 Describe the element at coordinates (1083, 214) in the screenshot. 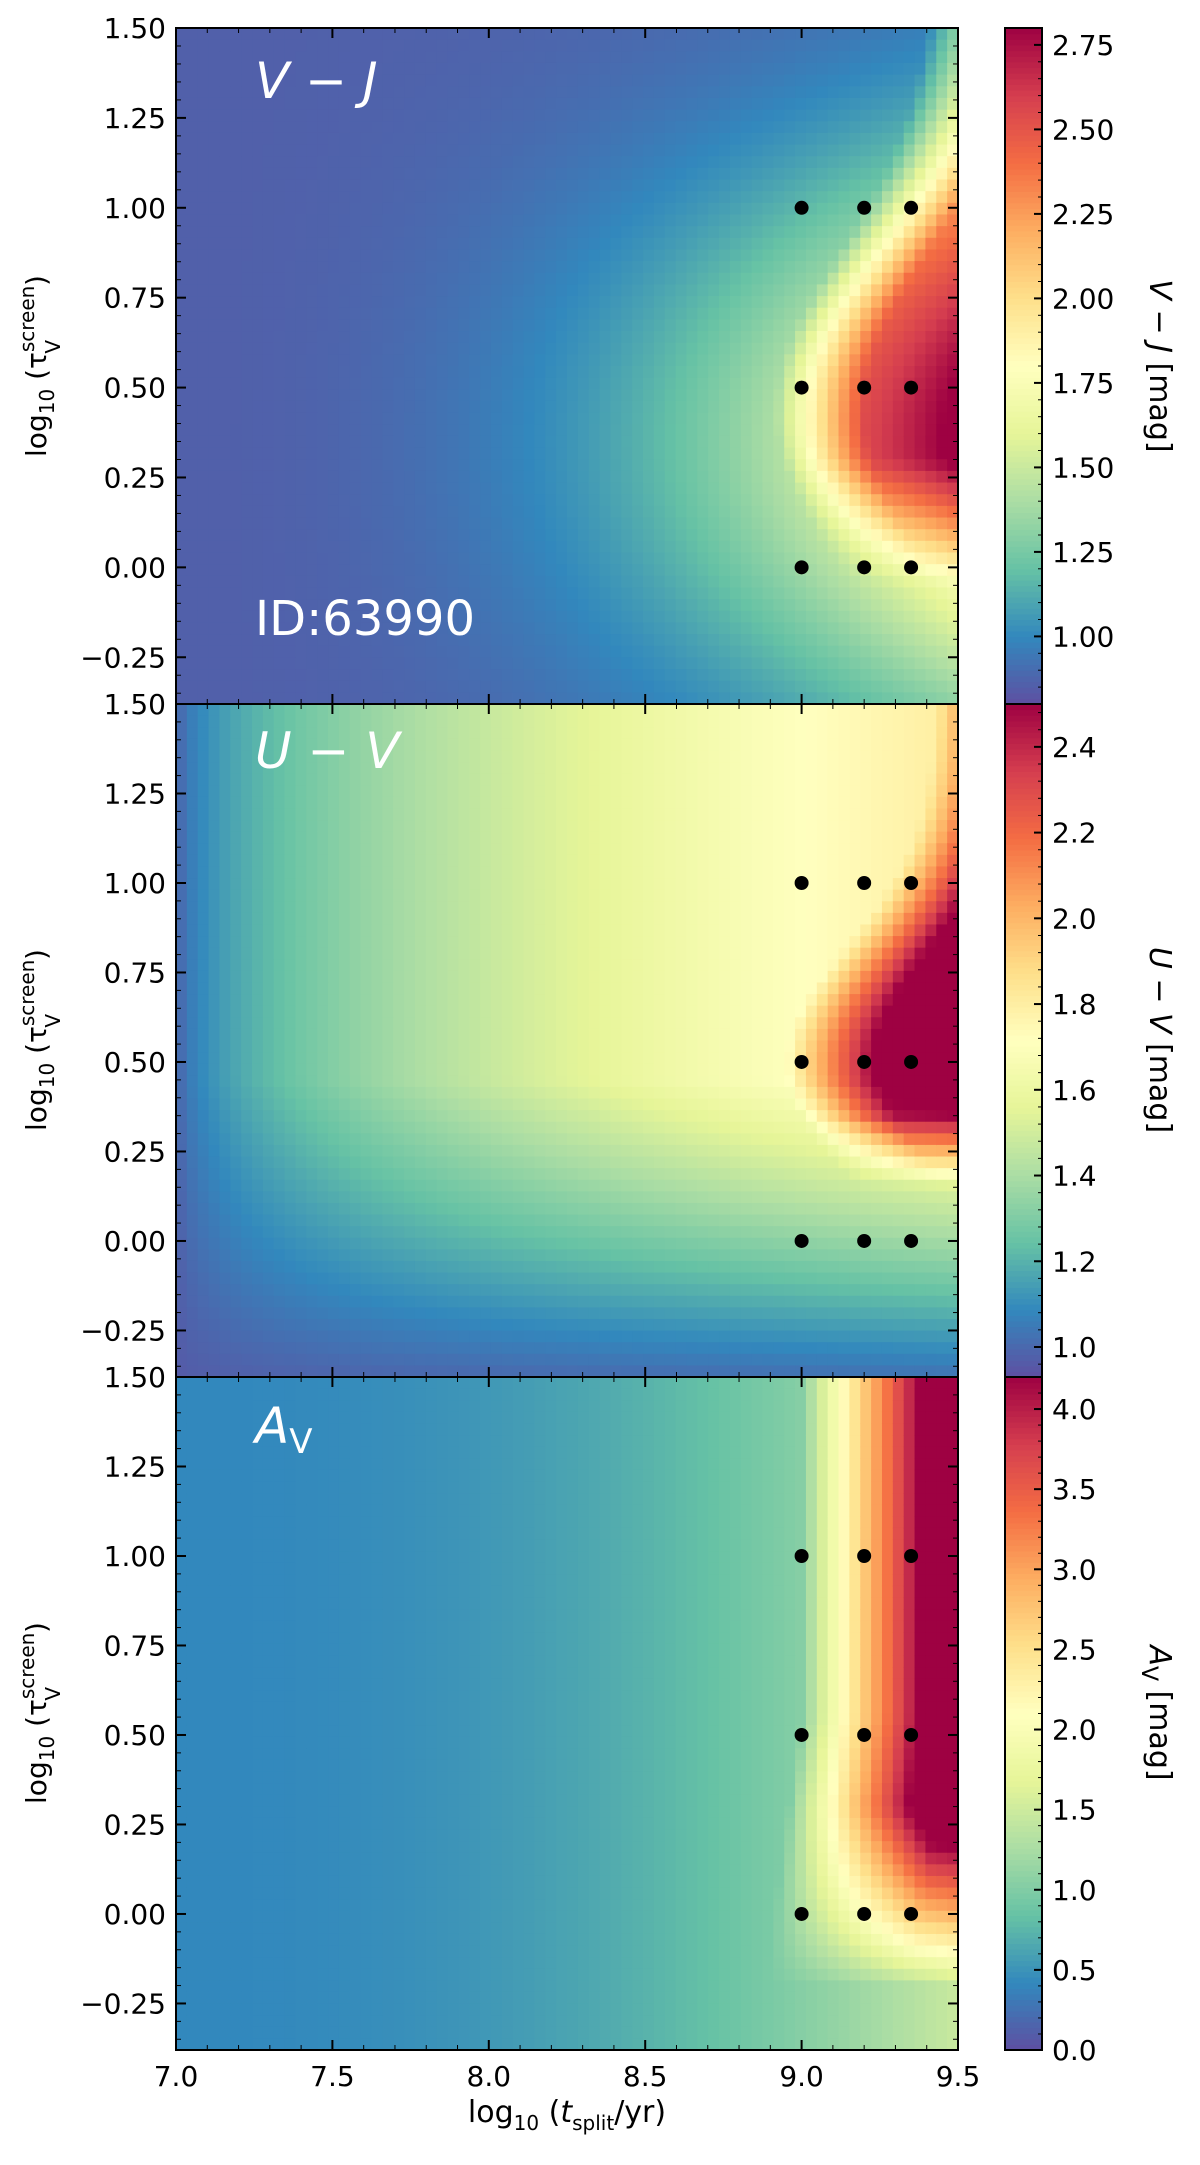

I see `colorbar-tick-label: 2.25` at that location.